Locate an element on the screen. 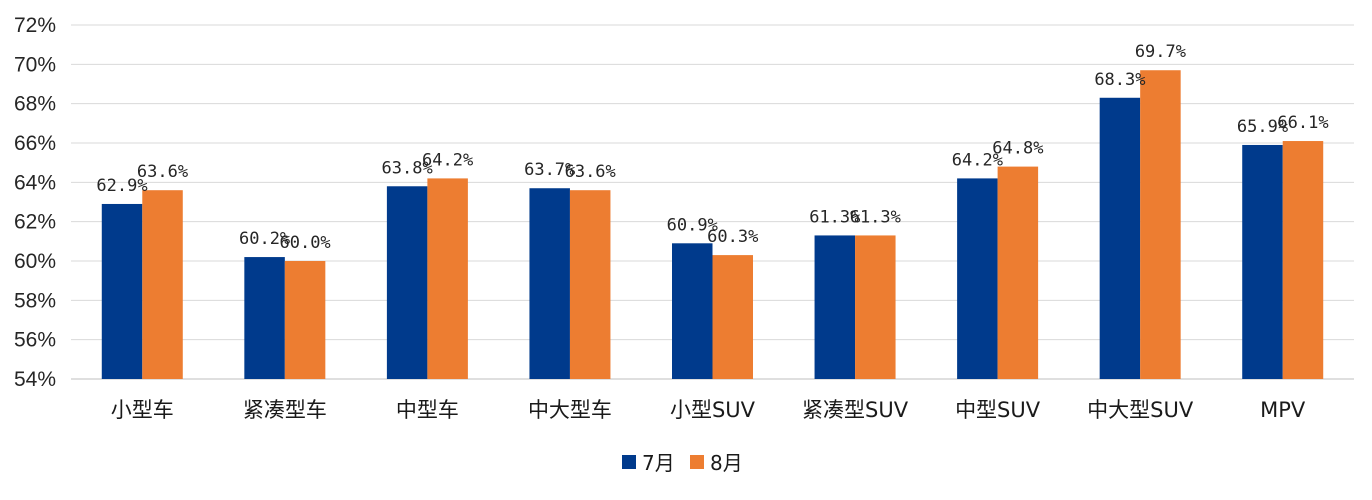 This screenshot has height=500, width=1372. legend-label: 7月 is located at coordinates (658, 463).